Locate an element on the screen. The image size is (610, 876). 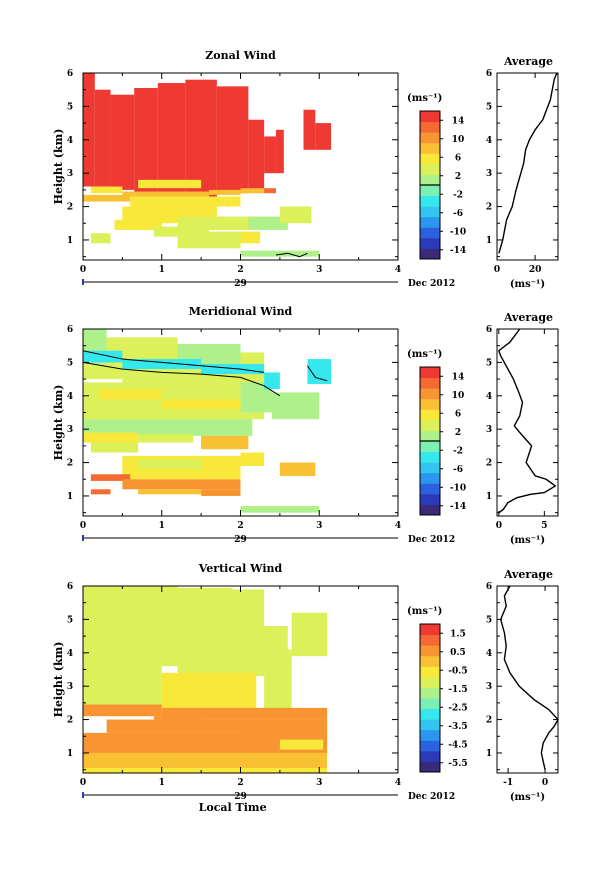
panel-title: Meridional Wind is located at coordinates (241, 311).